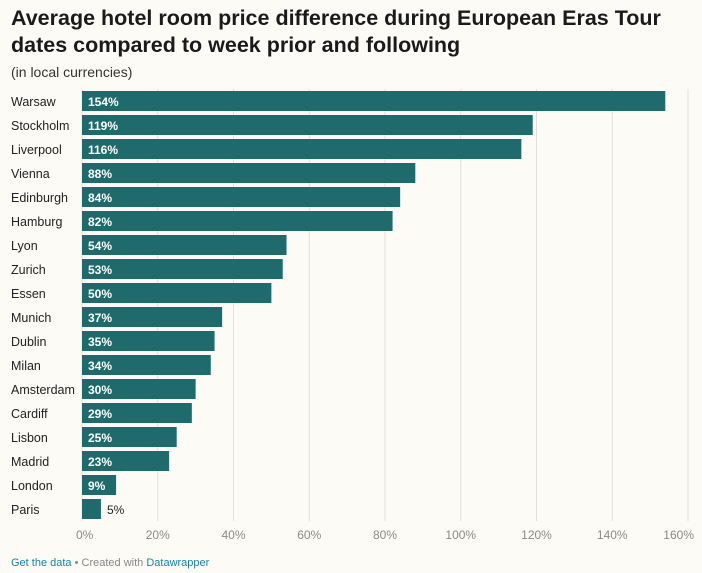 The image size is (702, 573). I want to click on value-label: 54%, so click(100, 246).